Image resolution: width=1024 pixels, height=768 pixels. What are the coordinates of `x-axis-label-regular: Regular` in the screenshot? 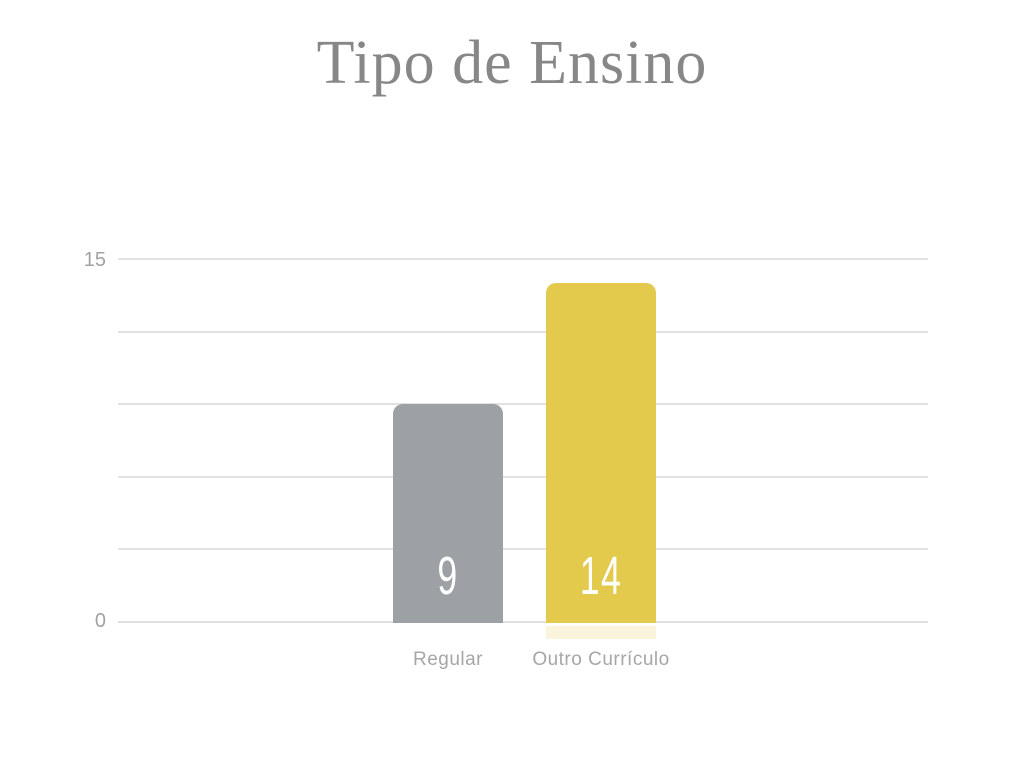 It's located at (448, 659).